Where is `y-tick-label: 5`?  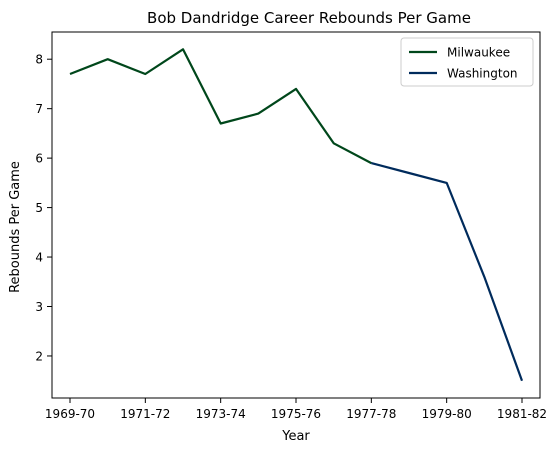 y-tick-label: 5 is located at coordinates (39, 208).